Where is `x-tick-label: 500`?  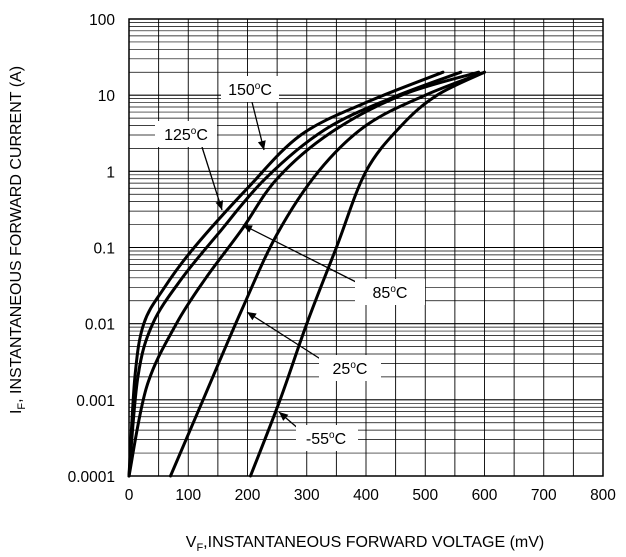
x-tick-label: 500 is located at coordinates (425, 495).